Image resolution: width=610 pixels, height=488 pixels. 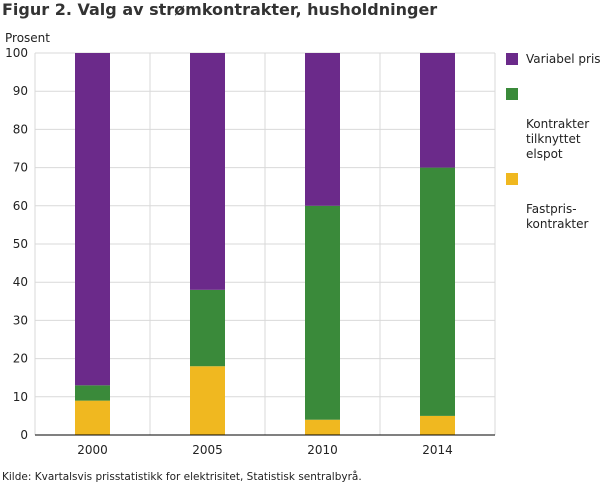 I want to click on legend-item-elspot: Kontrakter tilknyttet elspot, so click(x=556, y=124).